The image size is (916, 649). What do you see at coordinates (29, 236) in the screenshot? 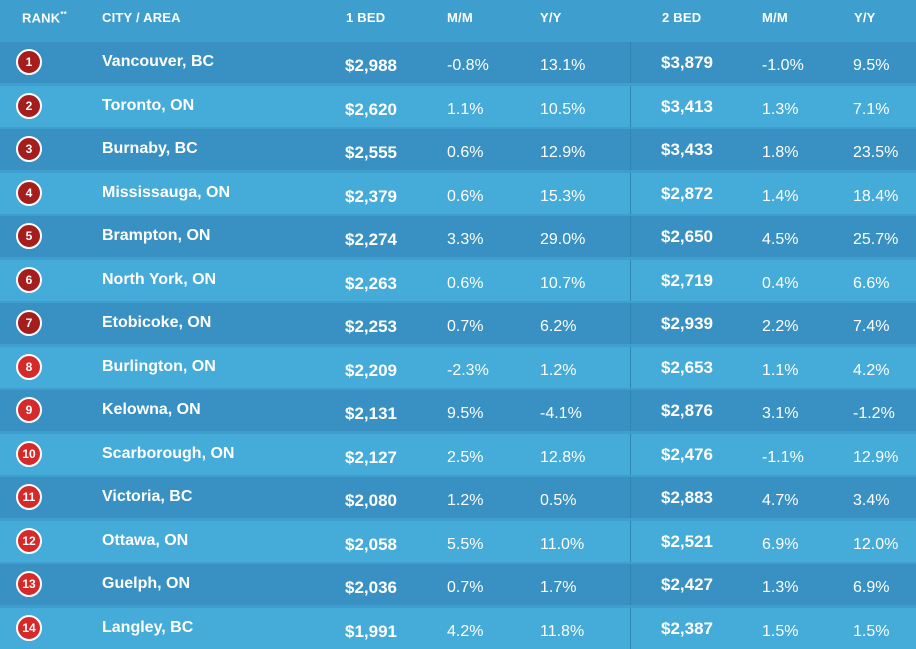
I see `rank-badge: 5` at bounding box center [29, 236].